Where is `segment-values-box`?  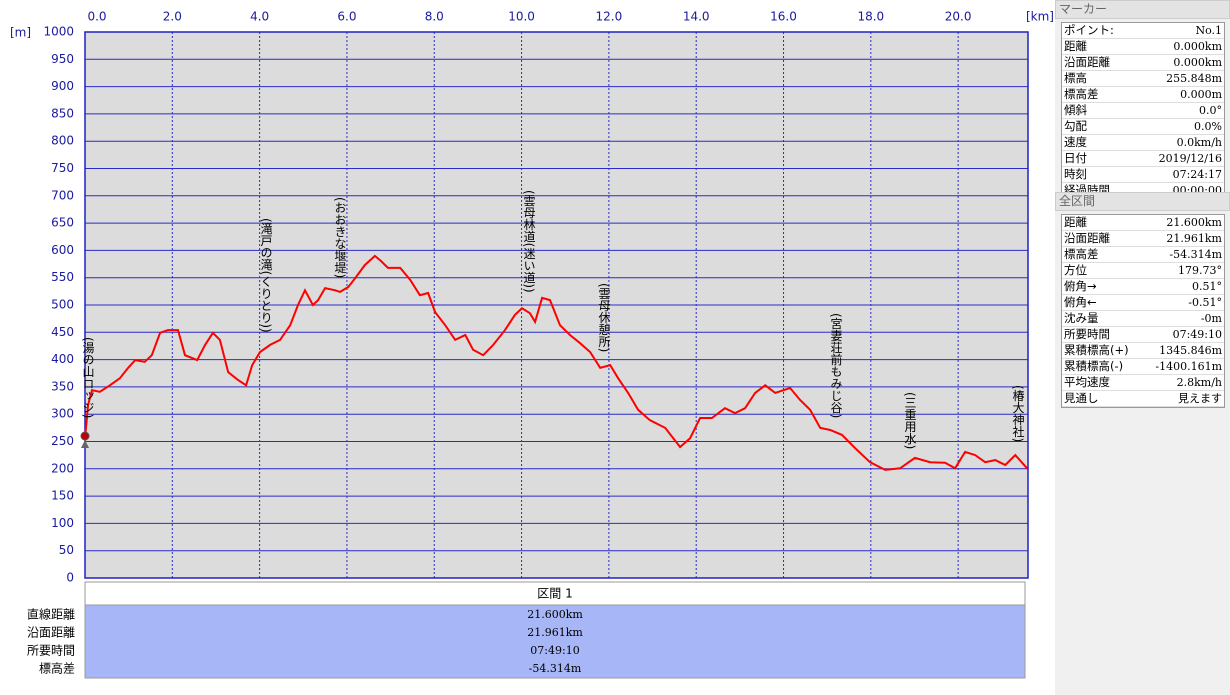
segment-values-box is located at coordinates (555, 641).